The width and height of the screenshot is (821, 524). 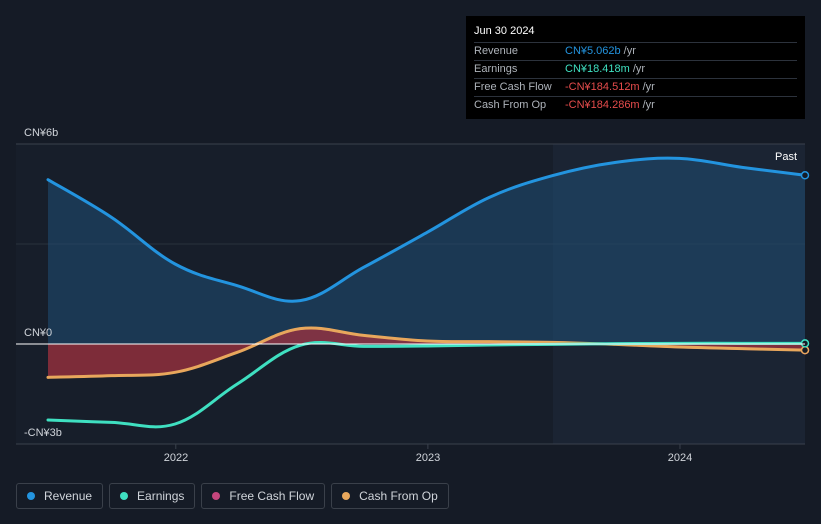 I want to click on x-tick-label-2023: 2023, so click(x=428, y=458).